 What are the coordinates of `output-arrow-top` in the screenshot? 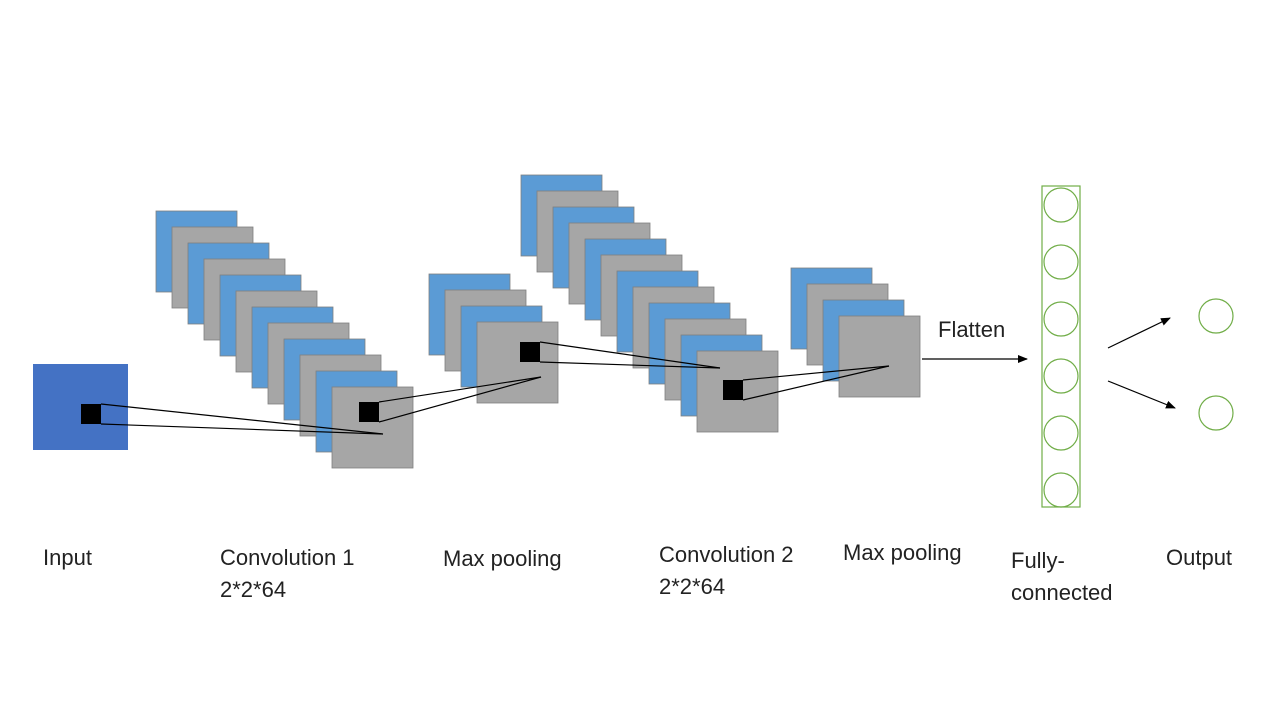 It's located at (1139, 333).